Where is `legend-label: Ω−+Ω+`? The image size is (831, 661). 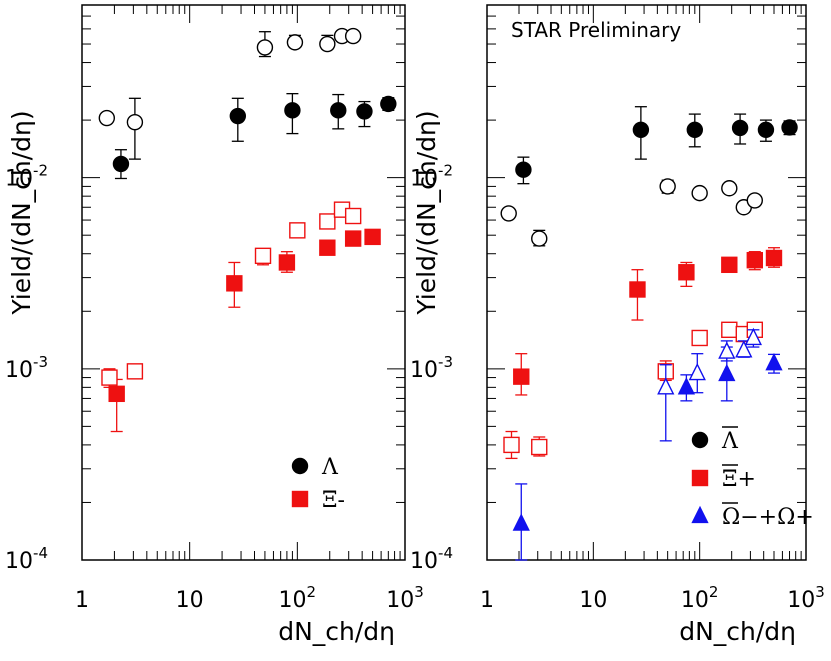 legend-label: Ω−+Ω+ is located at coordinates (768, 517).